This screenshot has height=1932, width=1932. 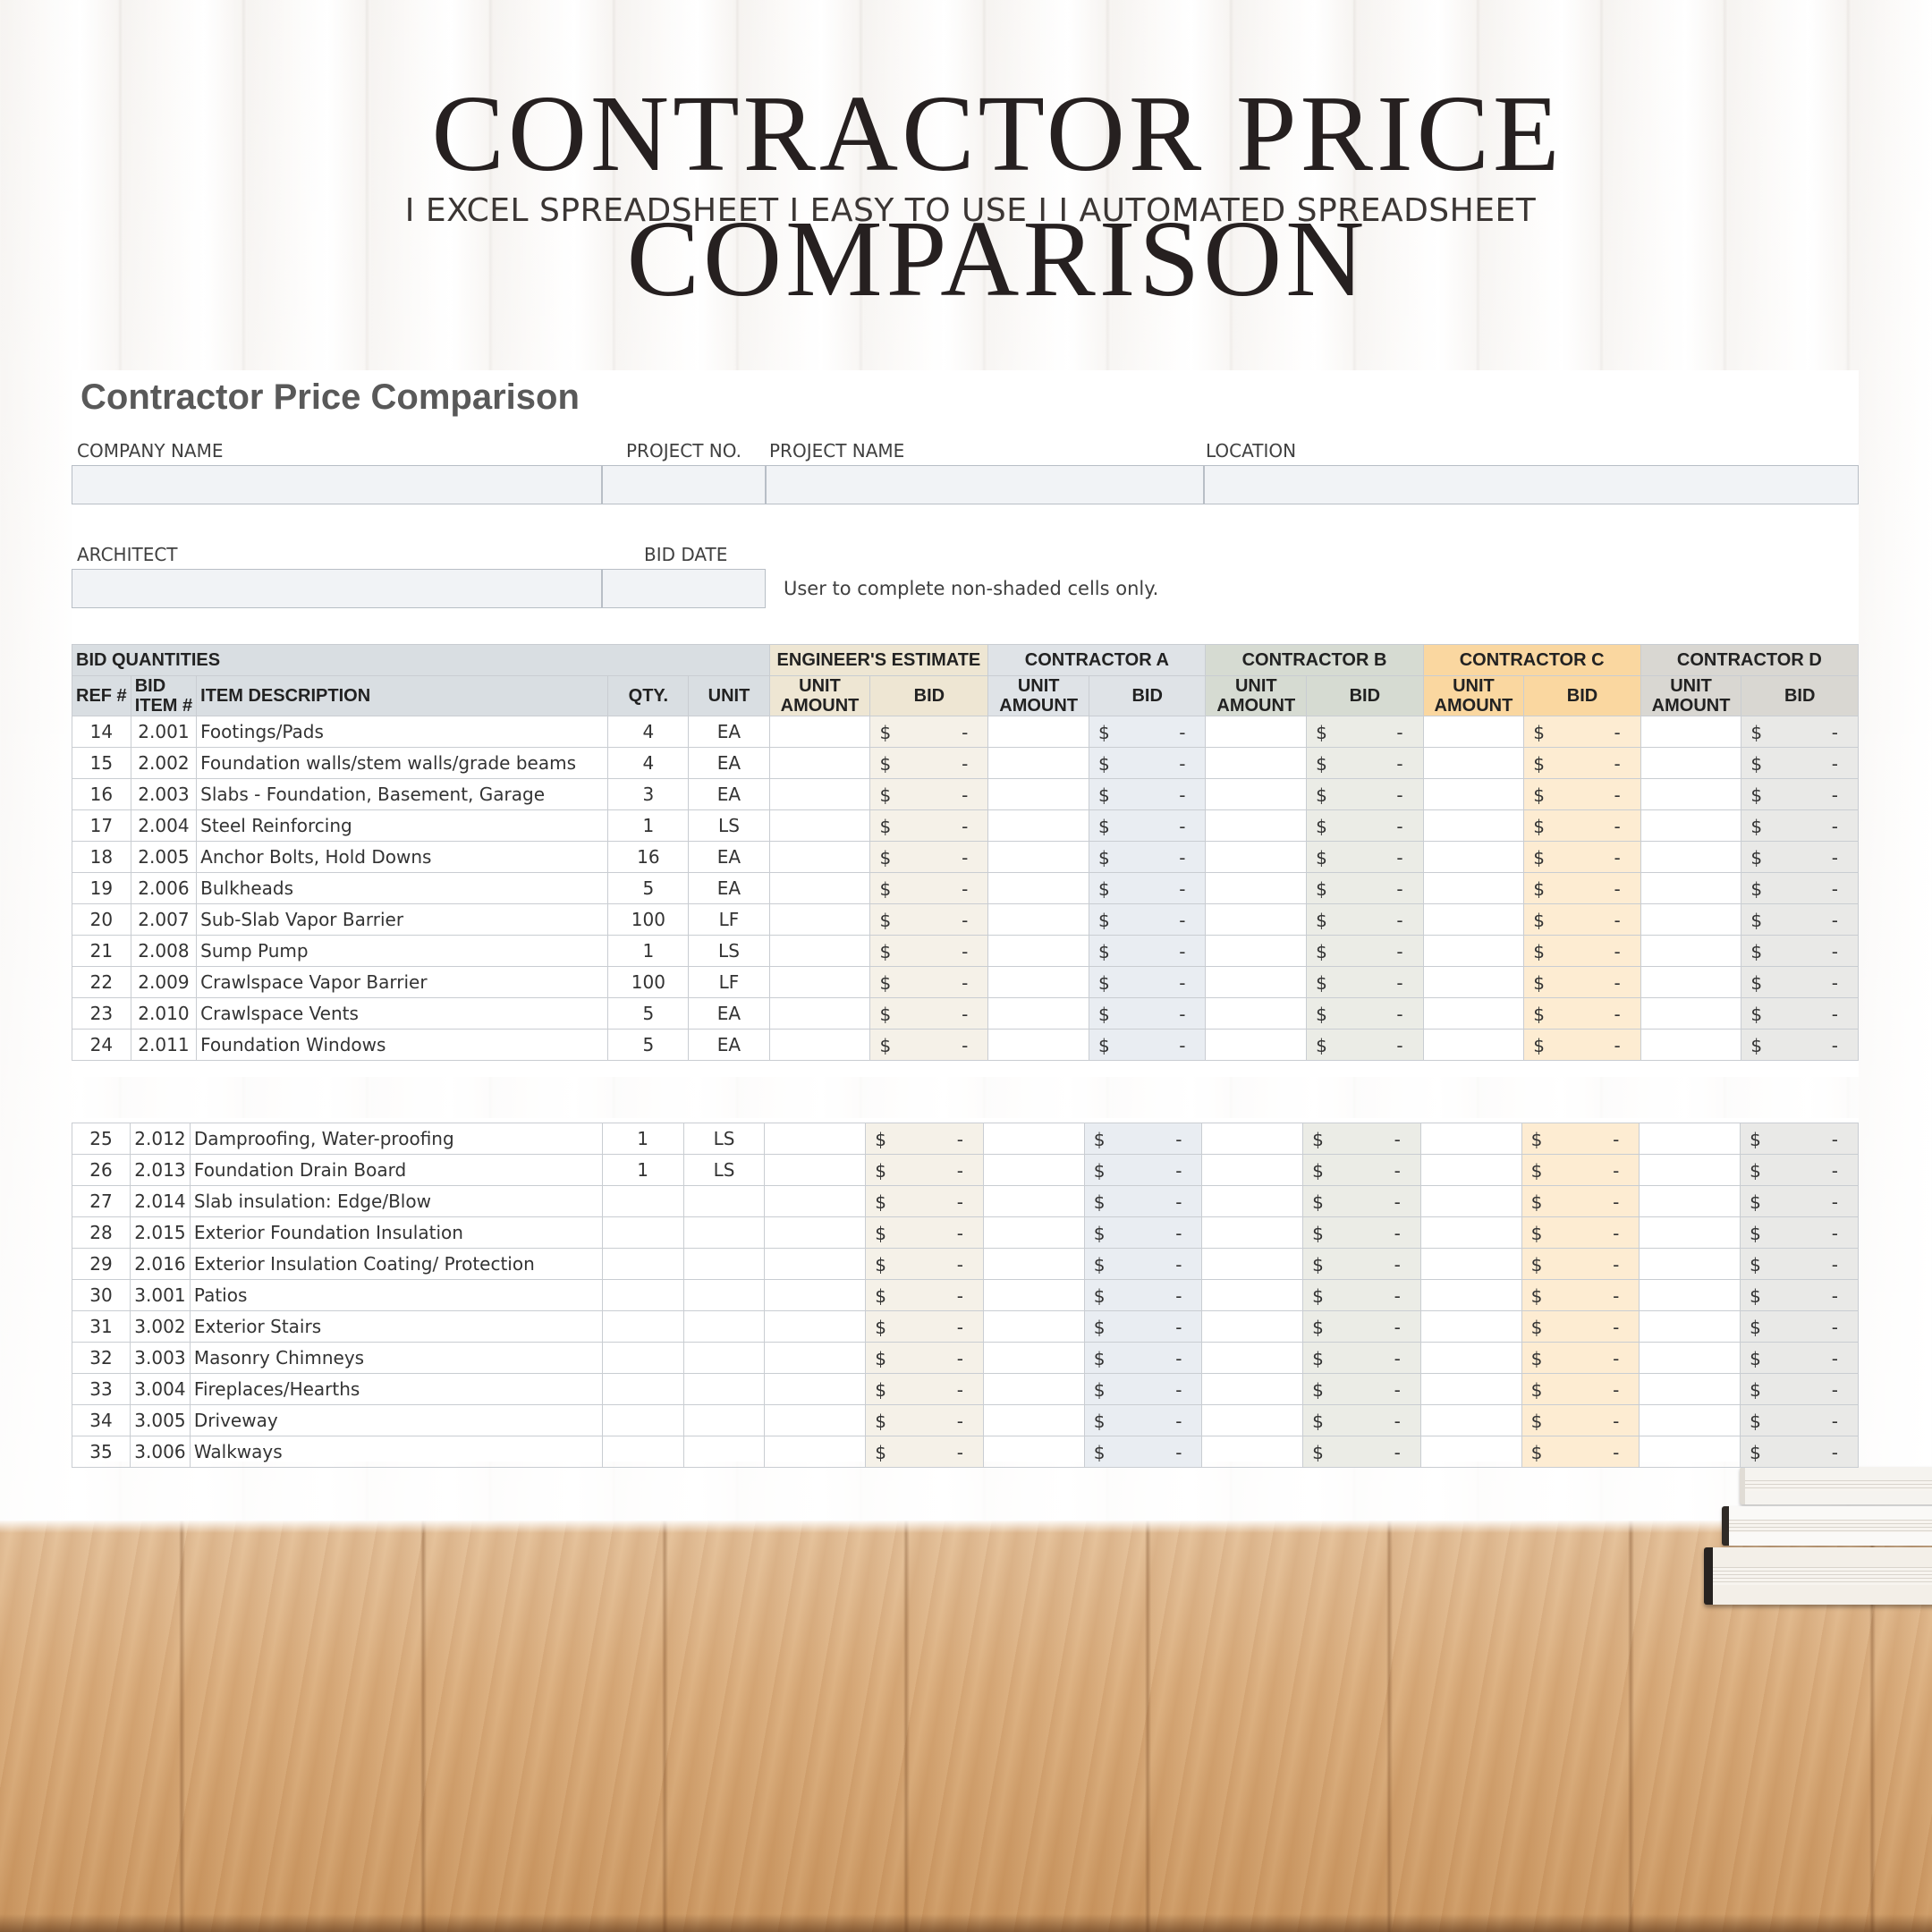 What do you see at coordinates (648, 951) in the screenshot?
I see `qty-cell: 1` at bounding box center [648, 951].